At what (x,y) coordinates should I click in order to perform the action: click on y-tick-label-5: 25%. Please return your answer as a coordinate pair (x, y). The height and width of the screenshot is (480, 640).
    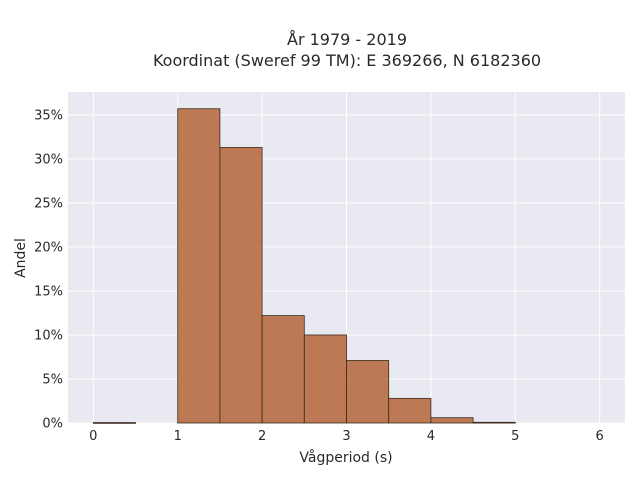
    Looking at the image, I should click on (48, 203).